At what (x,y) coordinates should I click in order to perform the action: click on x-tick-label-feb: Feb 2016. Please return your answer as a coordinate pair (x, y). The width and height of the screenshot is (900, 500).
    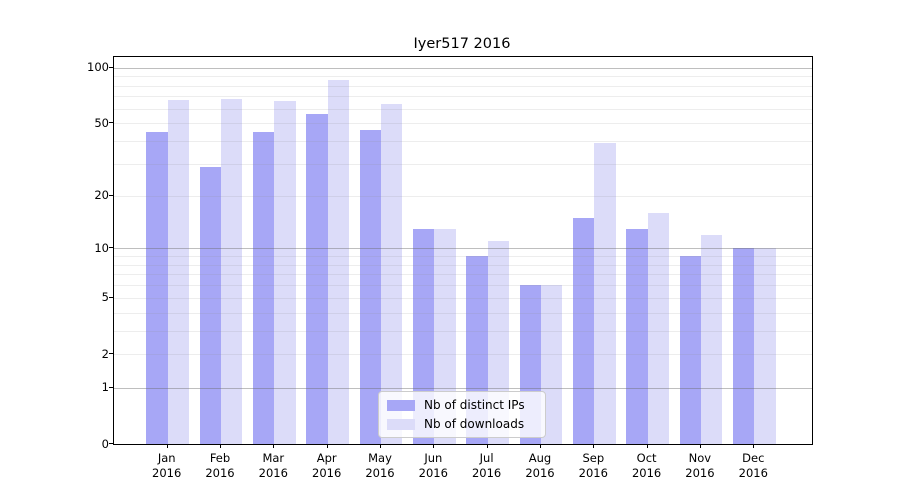
    Looking at the image, I should click on (220, 465).